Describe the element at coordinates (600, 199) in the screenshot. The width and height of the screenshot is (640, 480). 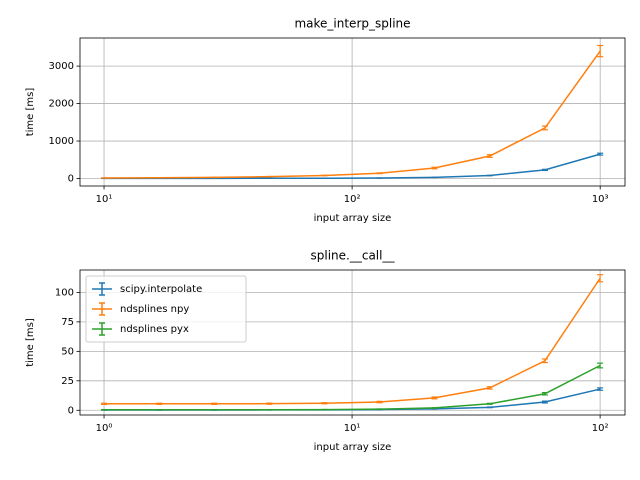
I see `x-tick-label: 10³` at that location.